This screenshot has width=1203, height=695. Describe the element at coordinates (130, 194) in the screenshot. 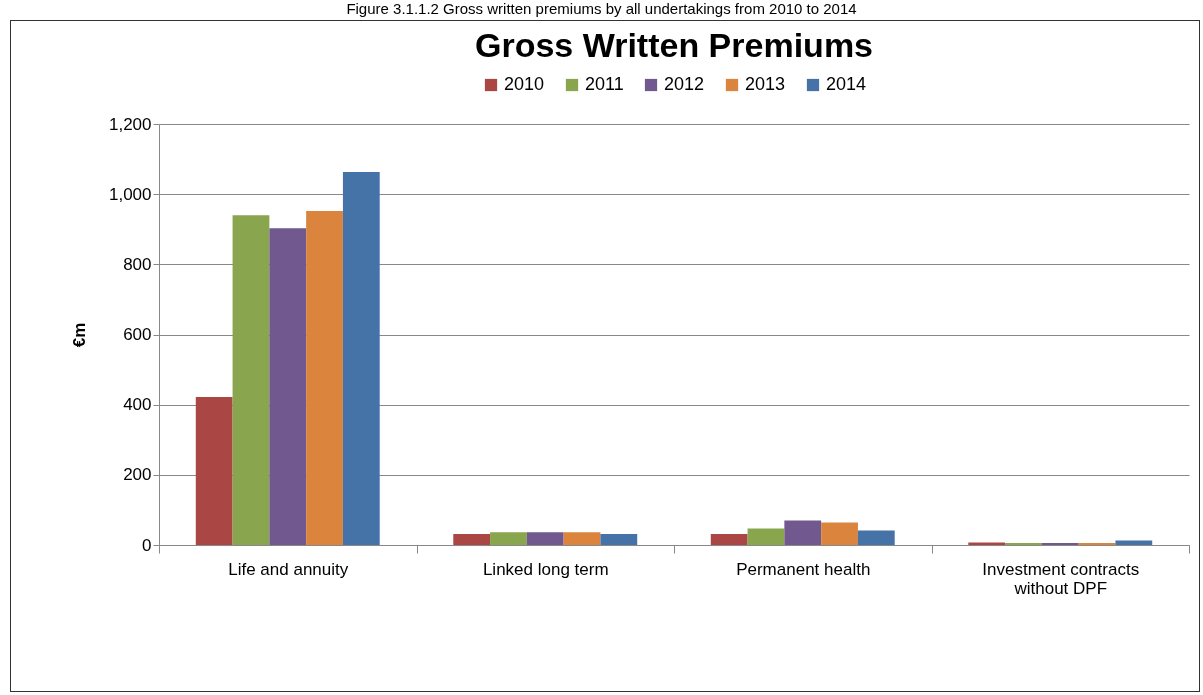

I see `y-tick-label: 1,000` at that location.